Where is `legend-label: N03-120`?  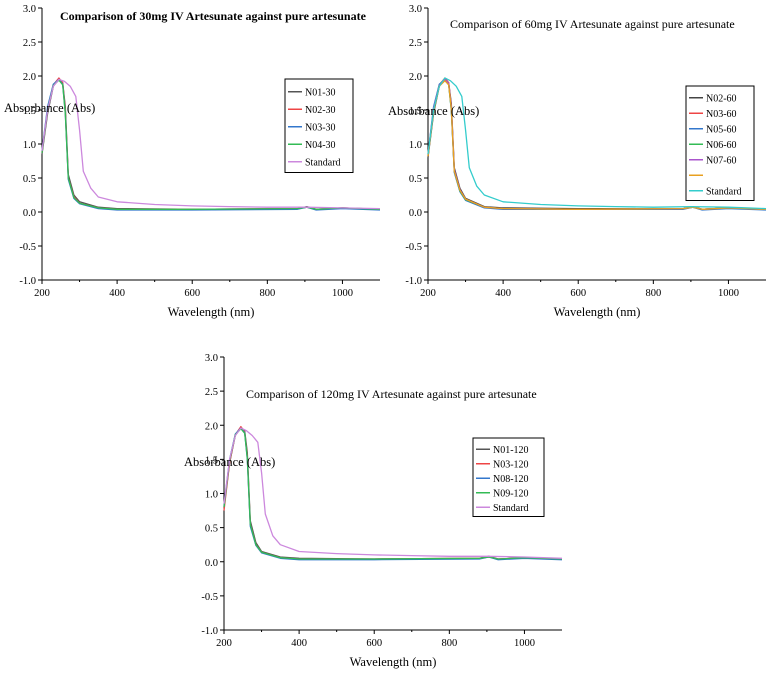 legend-label: N03-120 is located at coordinates (511, 464).